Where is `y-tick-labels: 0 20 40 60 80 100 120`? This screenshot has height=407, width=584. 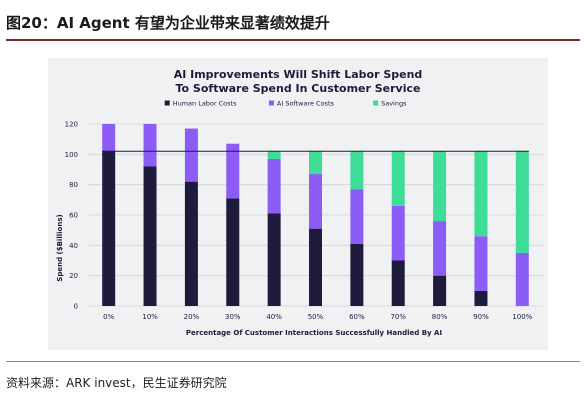 y-tick-labels: 0 20 40 60 80 100 120 is located at coordinates (71, 216).